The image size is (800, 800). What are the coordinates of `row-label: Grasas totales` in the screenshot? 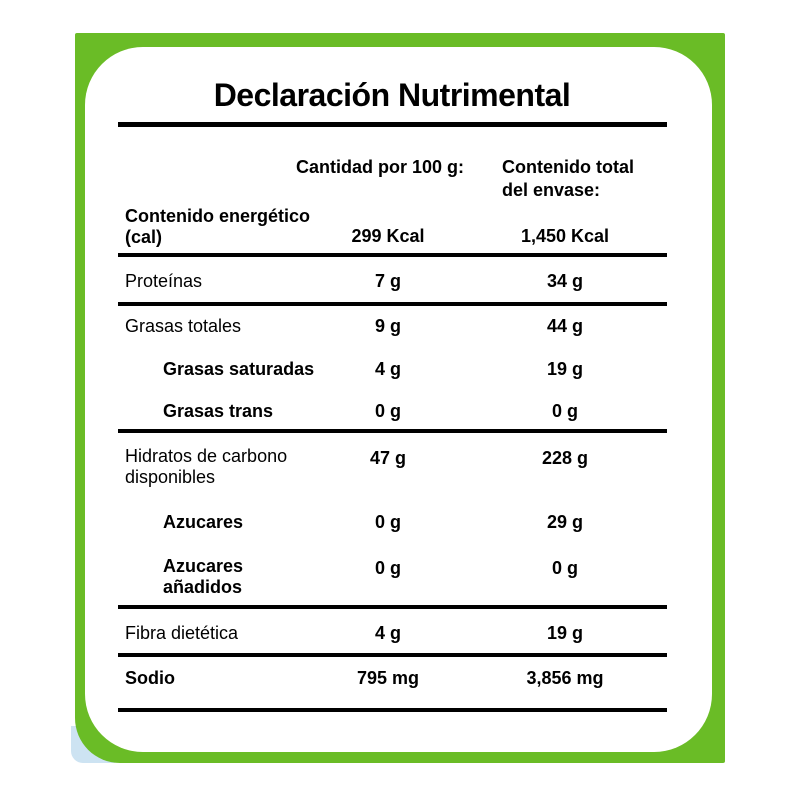 It's located at (183, 326).